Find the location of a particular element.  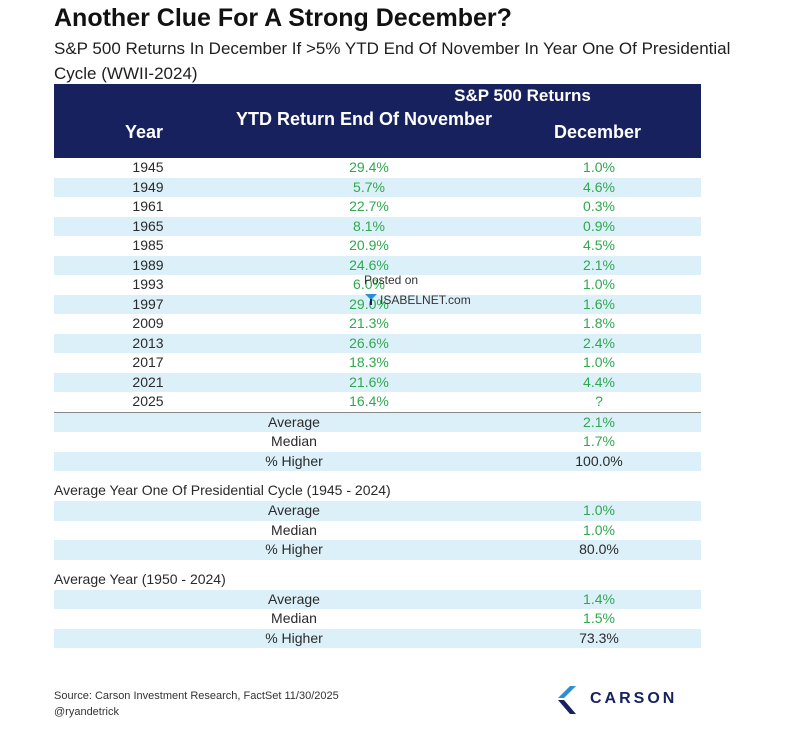

ytd-return-cell: 29.0% is located at coordinates (369, 303).